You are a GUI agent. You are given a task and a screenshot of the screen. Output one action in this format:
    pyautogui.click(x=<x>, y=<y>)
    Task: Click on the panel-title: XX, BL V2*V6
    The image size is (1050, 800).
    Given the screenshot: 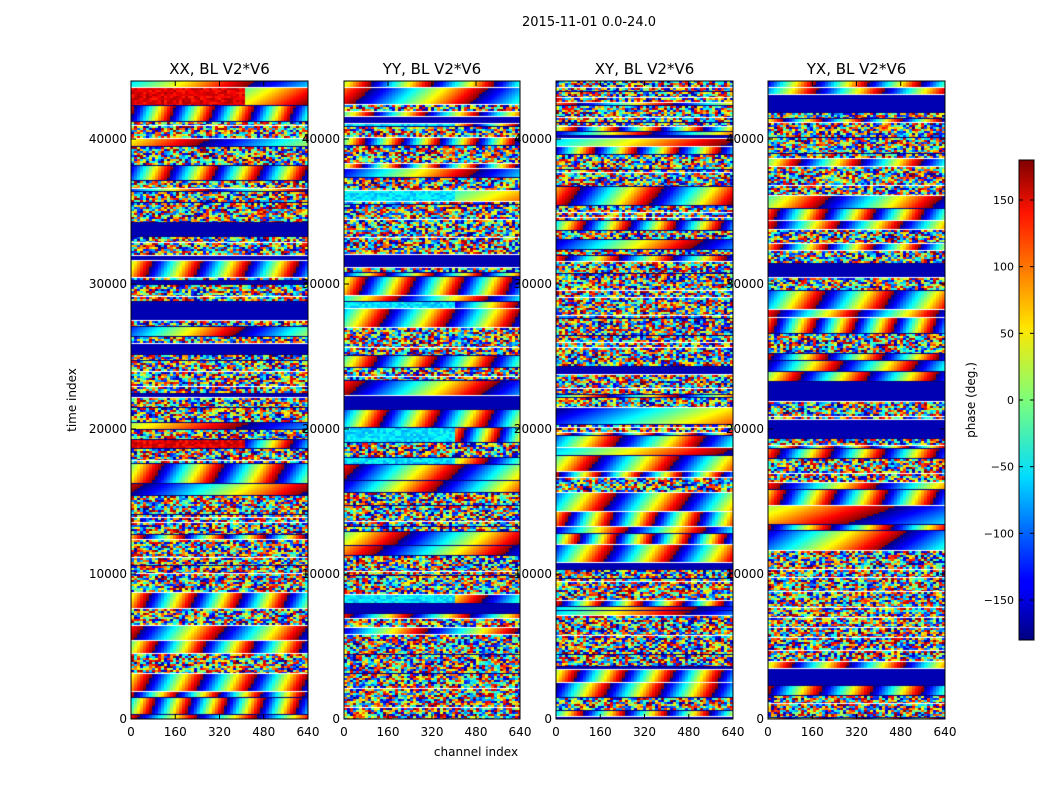 What is the action you would take?
    pyautogui.click(x=219, y=69)
    